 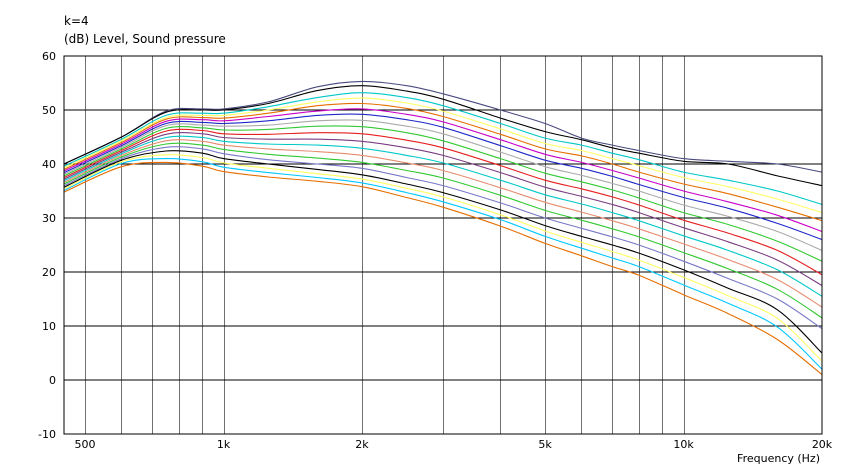 I want to click on x-axis-label: Frequency (Hz), so click(x=778, y=458).